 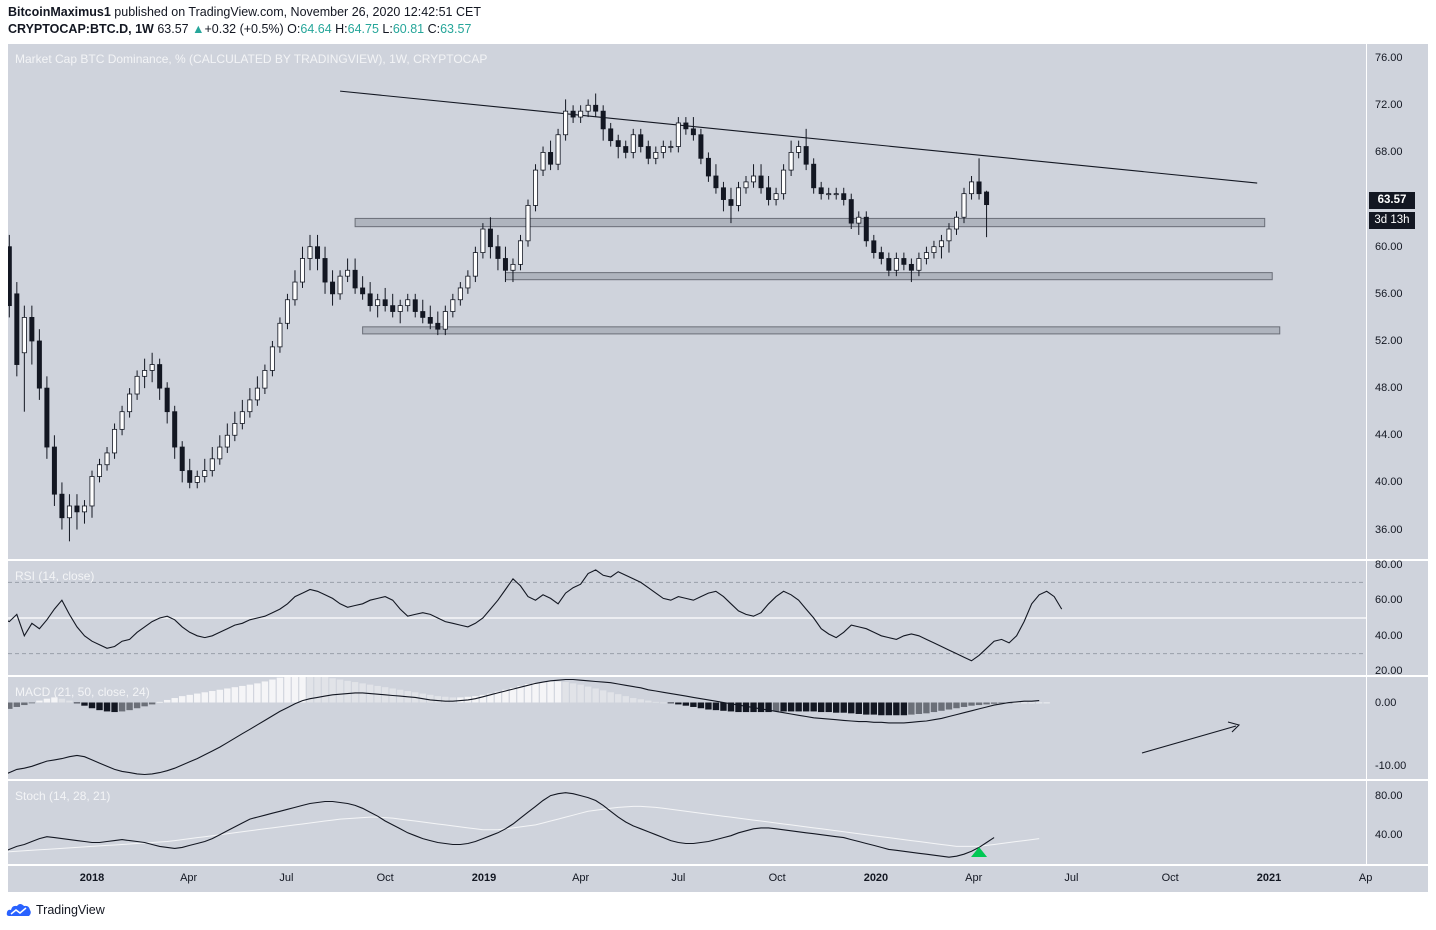 I want to click on high-label: H:, so click(x=341, y=29).